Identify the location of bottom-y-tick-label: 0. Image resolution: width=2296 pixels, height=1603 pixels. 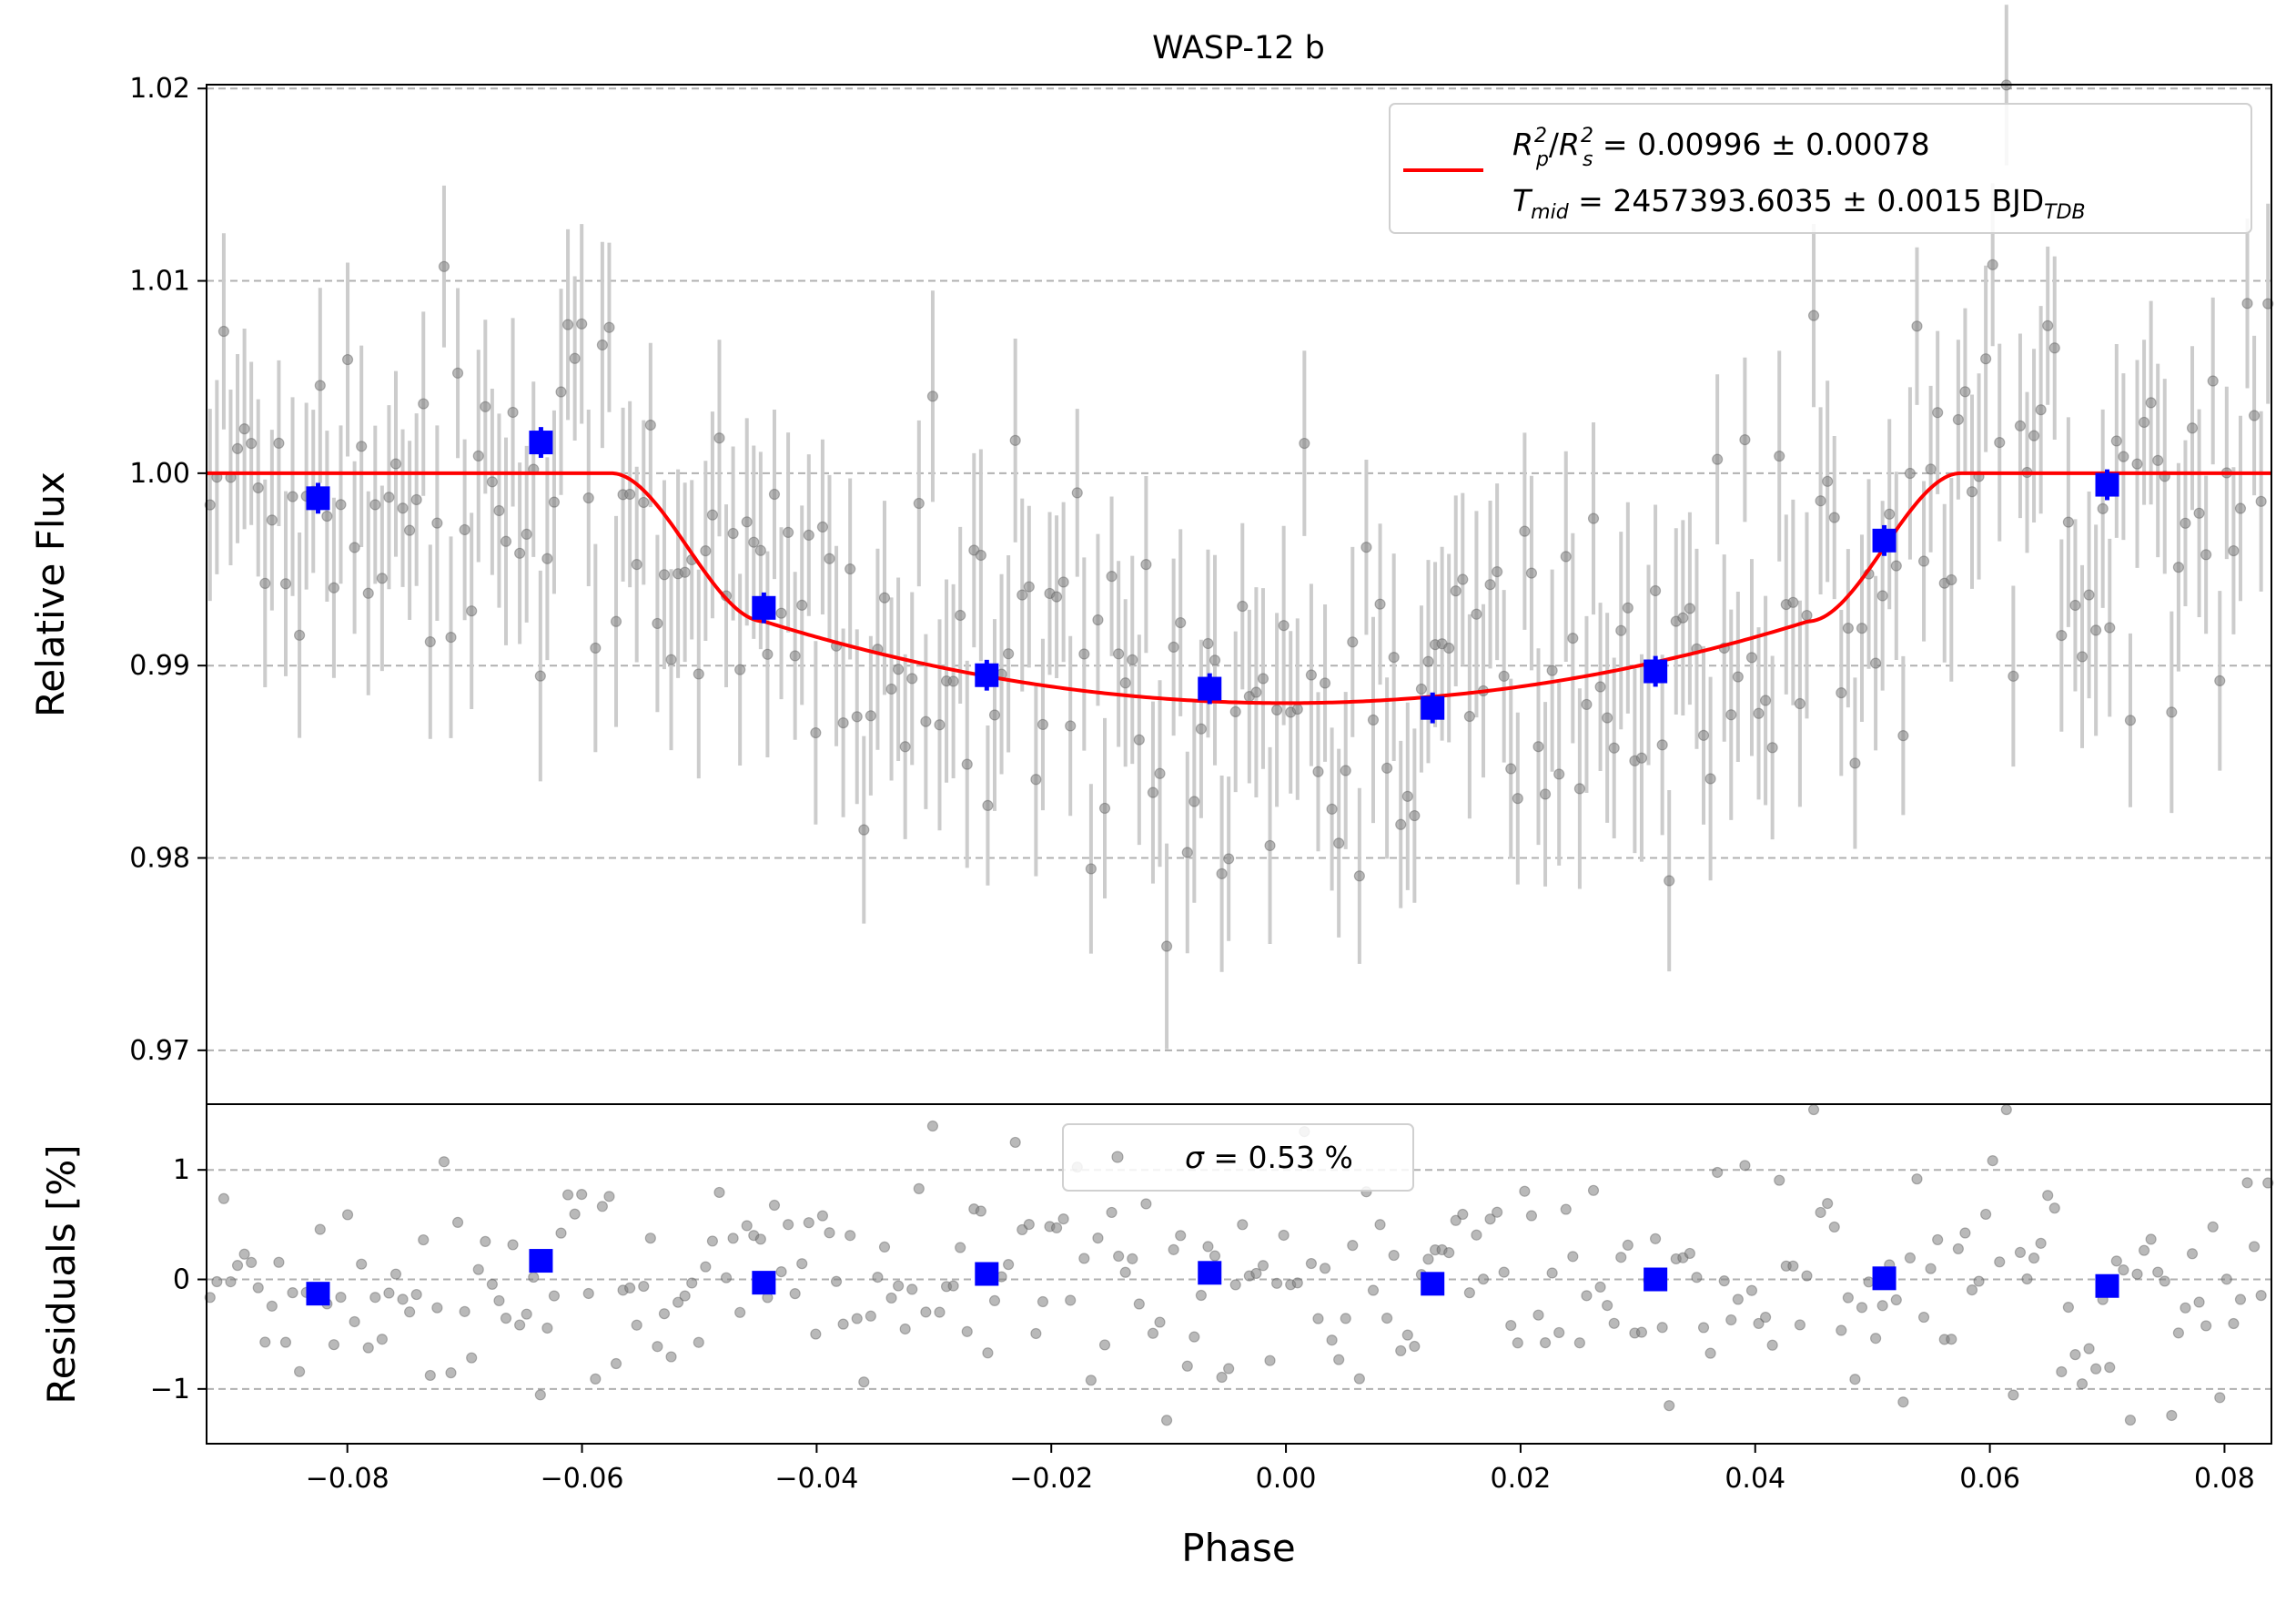
(182, 1280).